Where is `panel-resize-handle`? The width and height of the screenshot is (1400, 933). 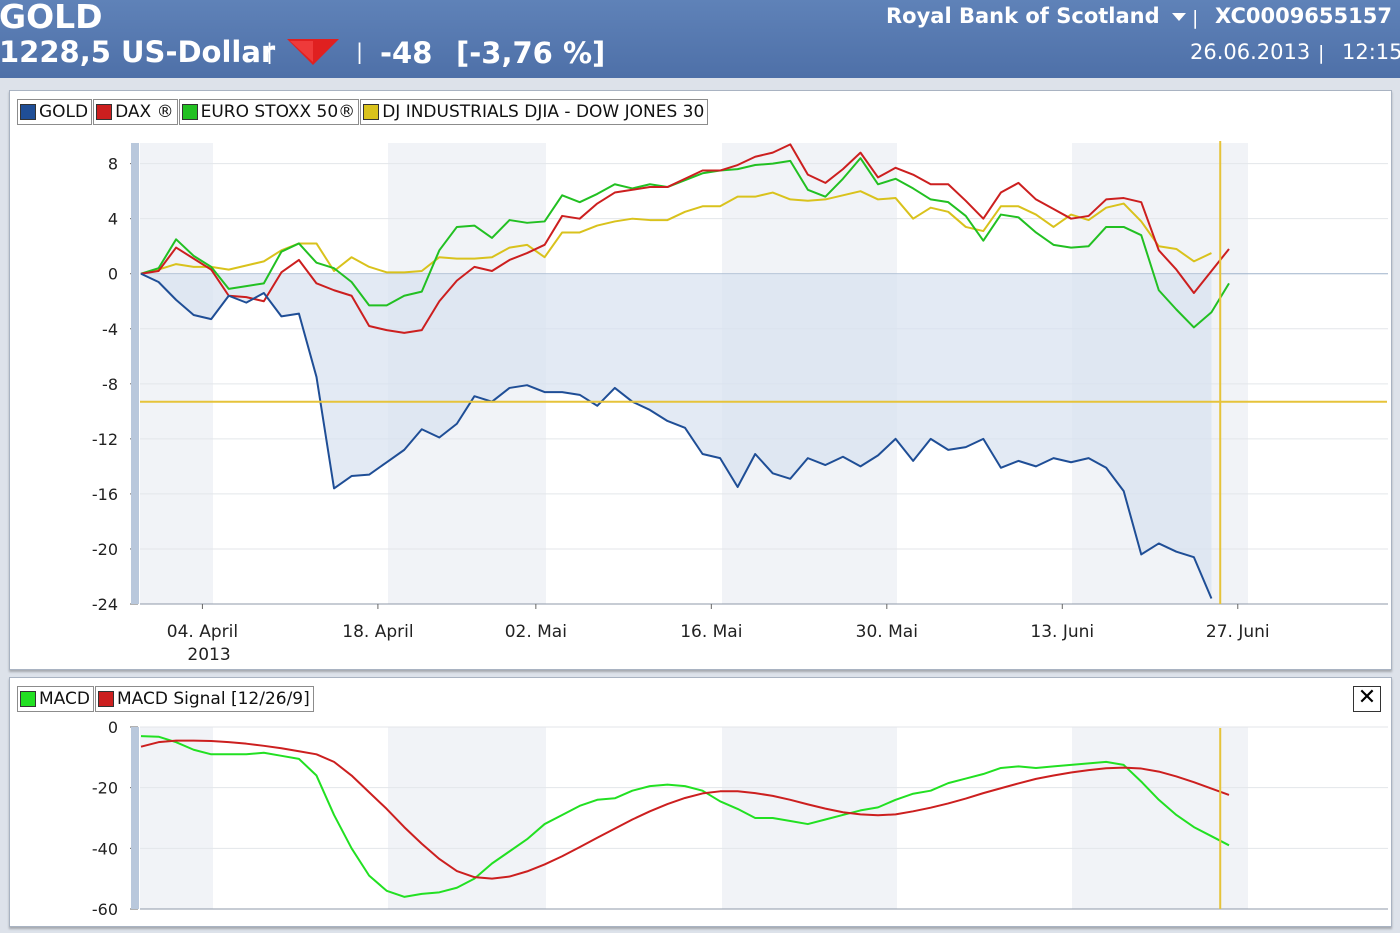
panel-resize-handle is located at coordinates (698, 687).